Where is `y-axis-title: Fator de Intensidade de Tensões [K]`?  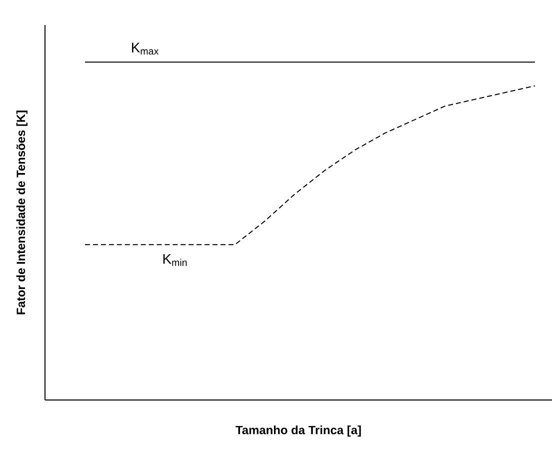
y-axis-title: Fator de Intensidade de Tensões [K] is located at coordinates (22, 212).